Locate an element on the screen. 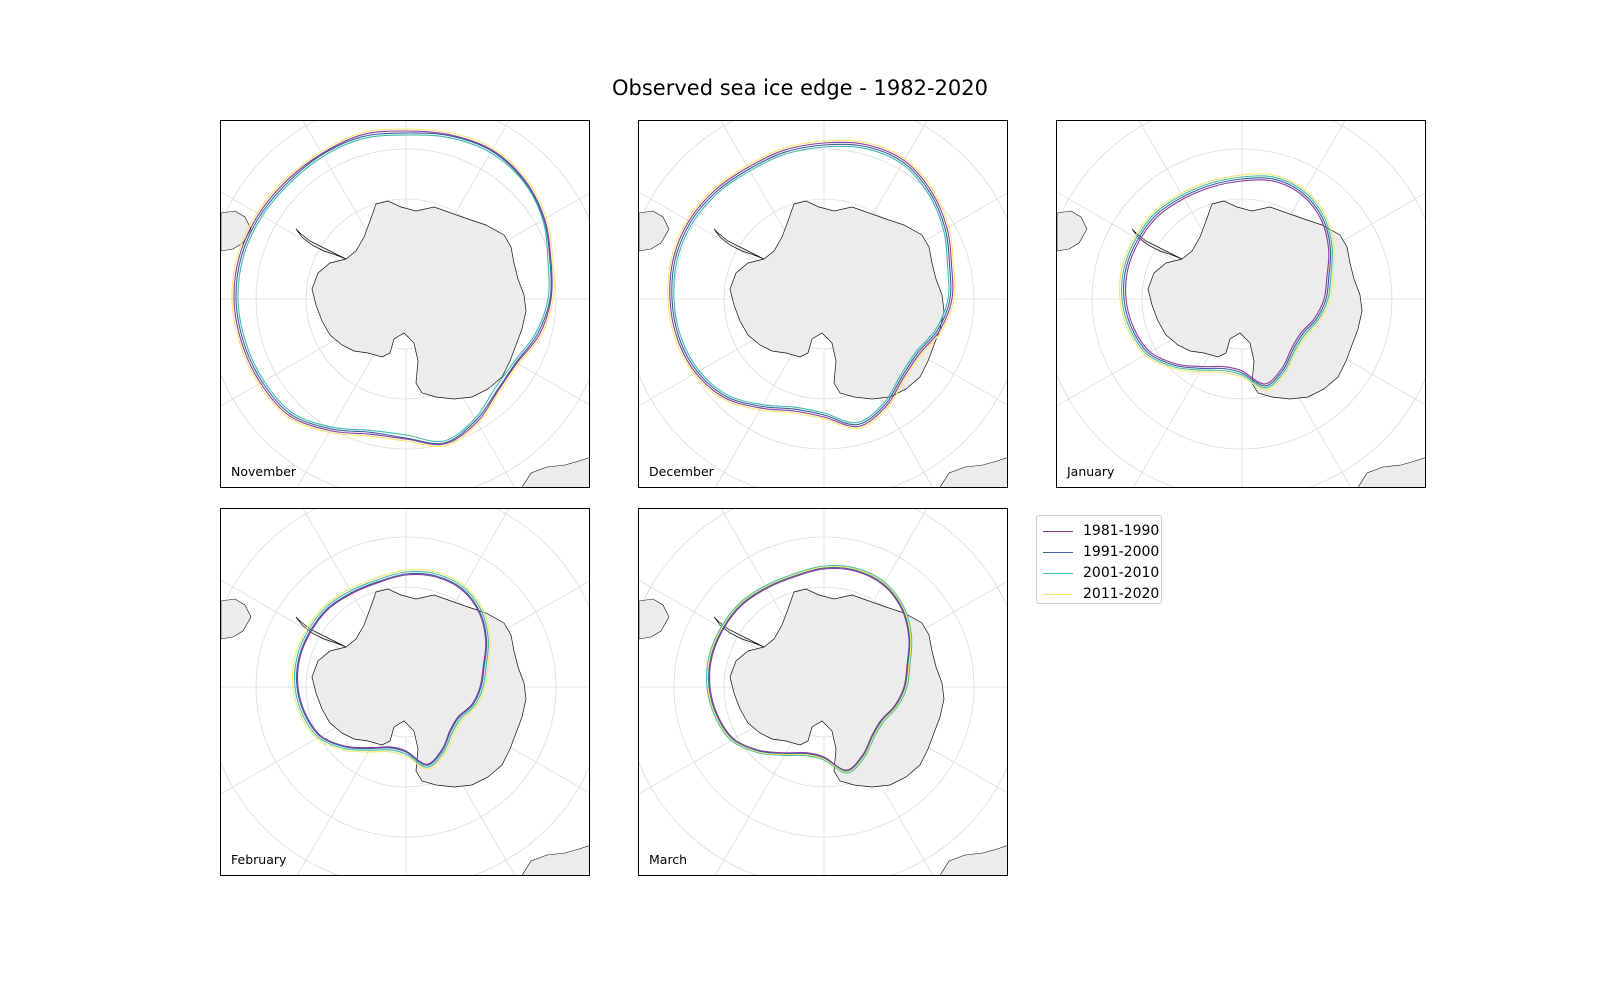  panel-label: January is located at coordinates (1091, 471).